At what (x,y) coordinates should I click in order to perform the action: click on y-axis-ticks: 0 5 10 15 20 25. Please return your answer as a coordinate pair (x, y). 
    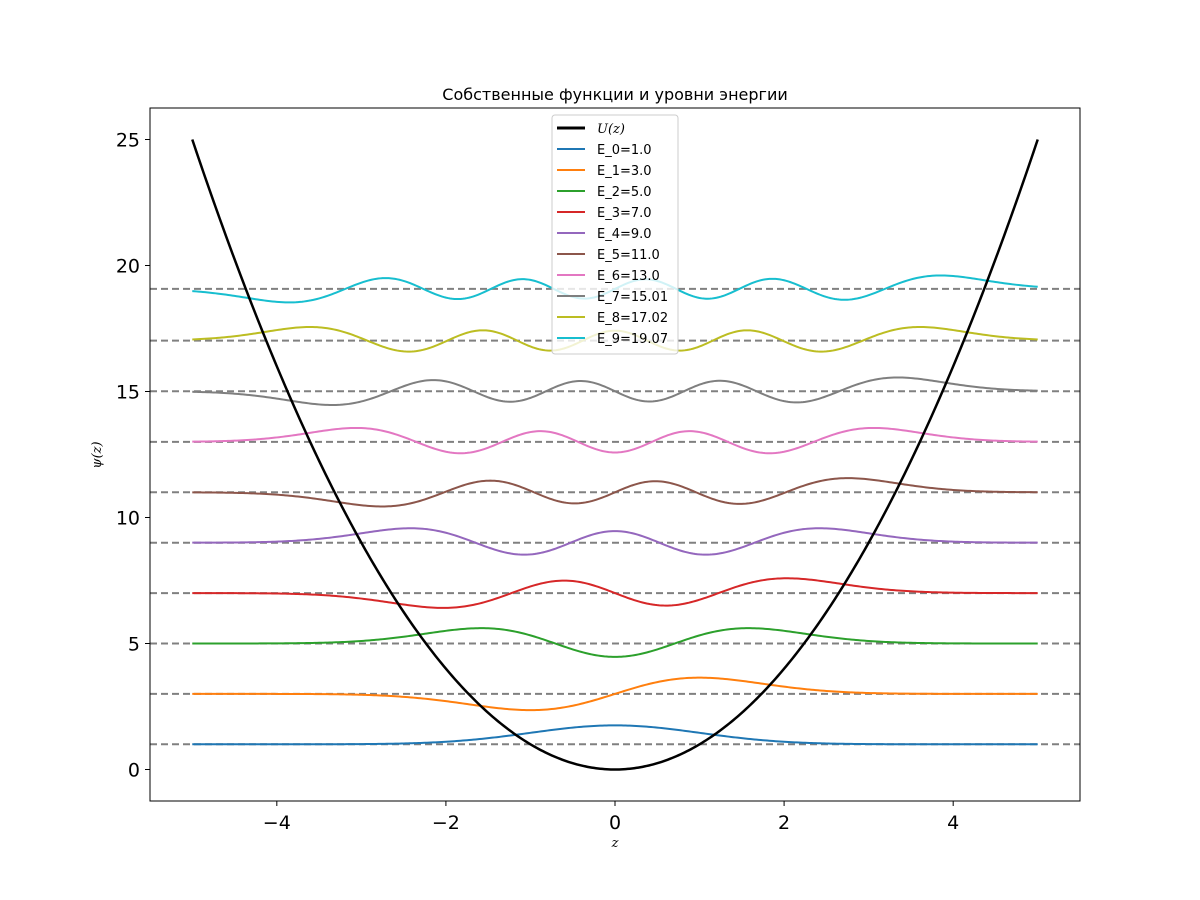
    Looking at the image, I should click on (133, 456).